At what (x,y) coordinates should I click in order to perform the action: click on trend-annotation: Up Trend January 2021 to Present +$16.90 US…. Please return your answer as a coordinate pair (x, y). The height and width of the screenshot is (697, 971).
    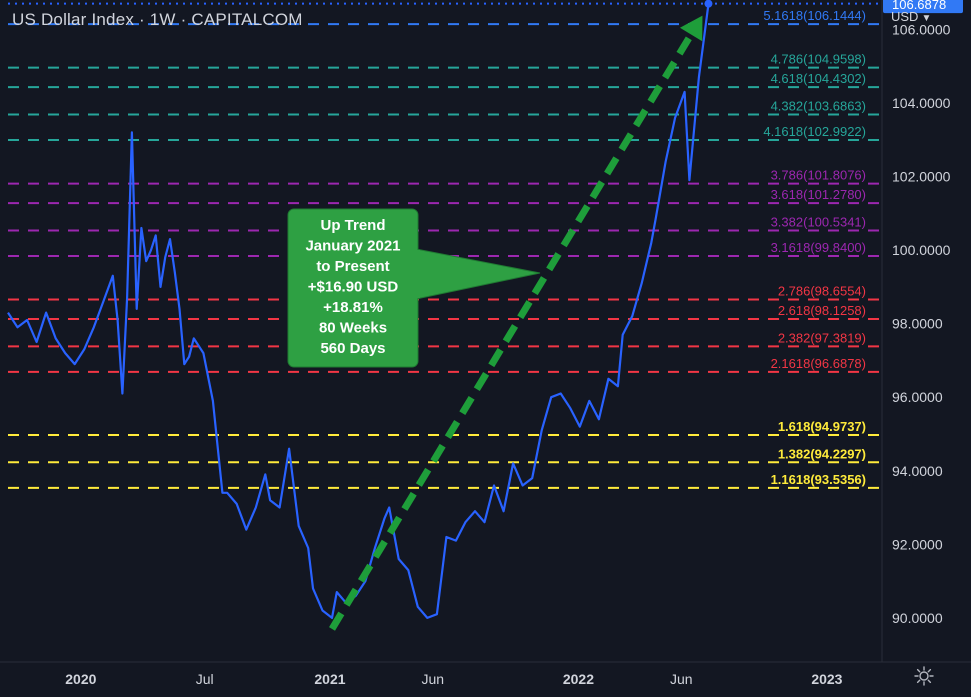
    Looking at the image, I should click on (414, 288).